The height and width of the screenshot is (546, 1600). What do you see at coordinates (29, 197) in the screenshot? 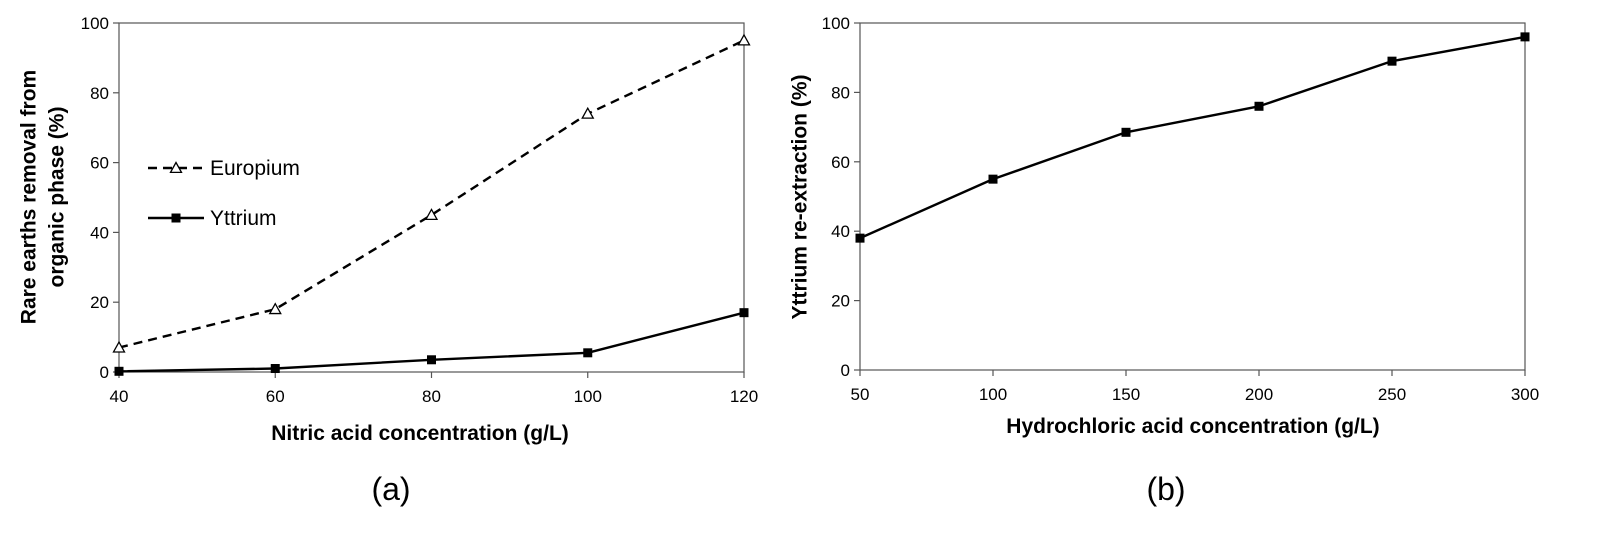
I see `y-axis-title: Rare earths removal from` at bounding box center [29, 197].